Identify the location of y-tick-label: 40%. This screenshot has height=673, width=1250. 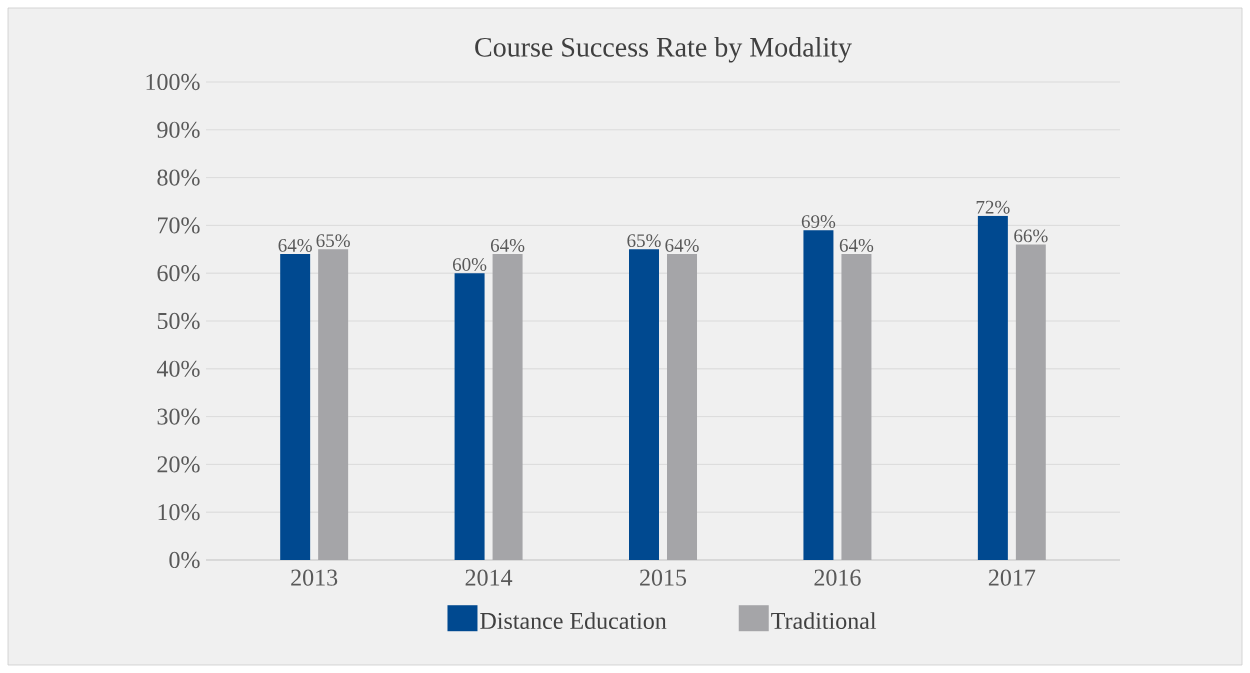
(178, 368).